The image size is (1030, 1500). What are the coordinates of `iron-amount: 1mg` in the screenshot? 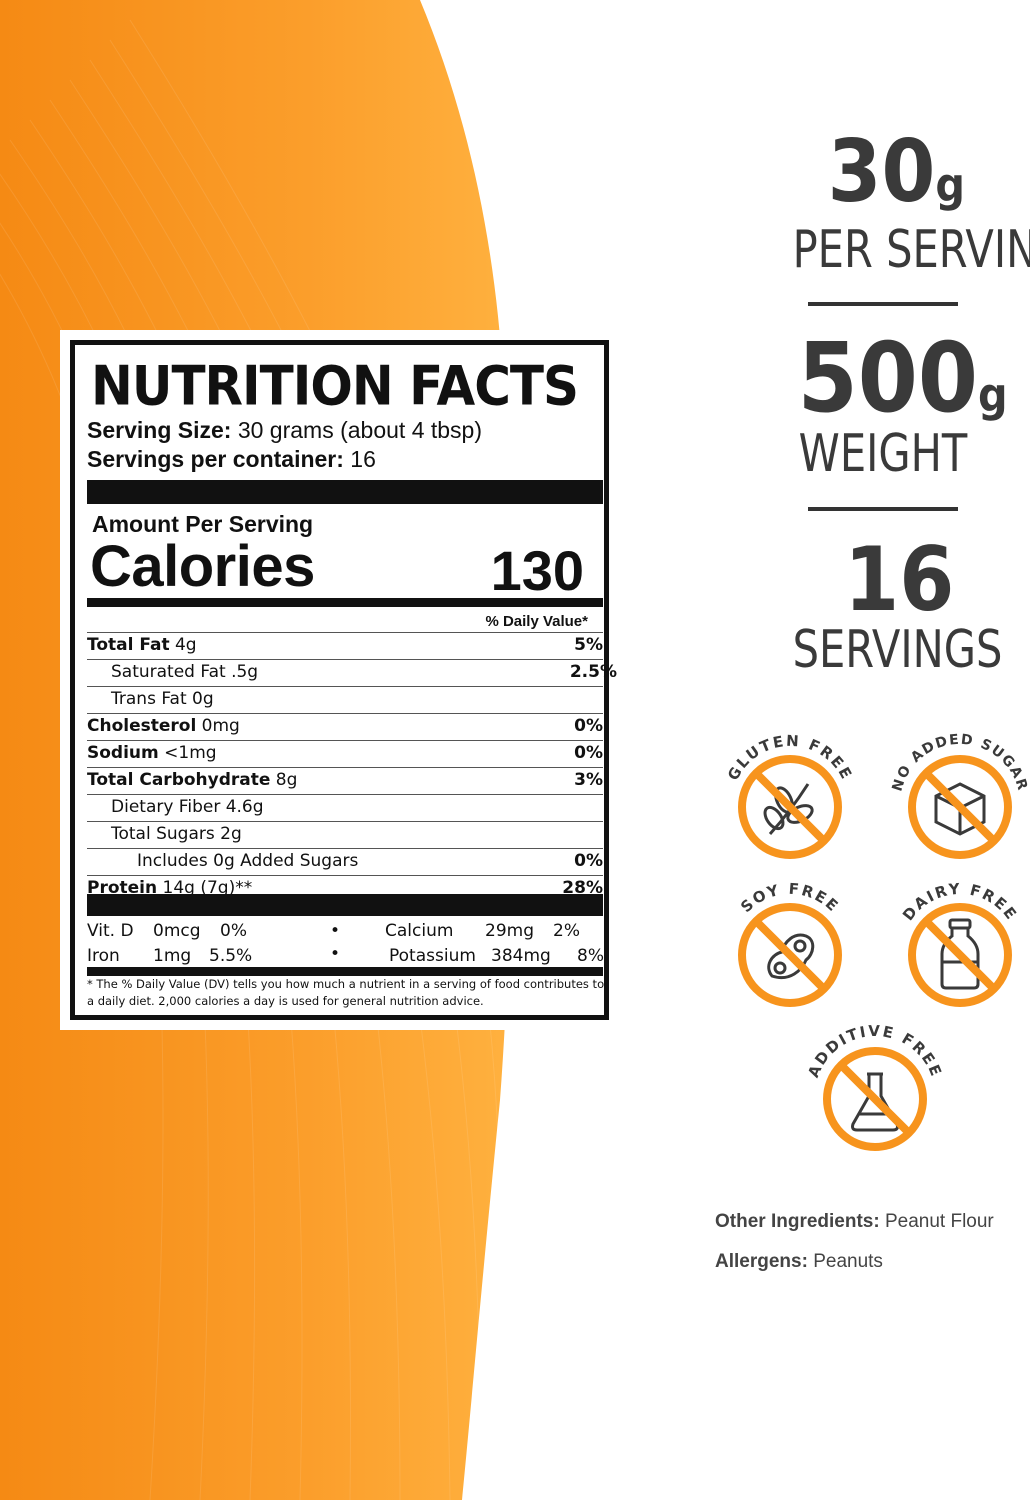 It's located at (172, 956).